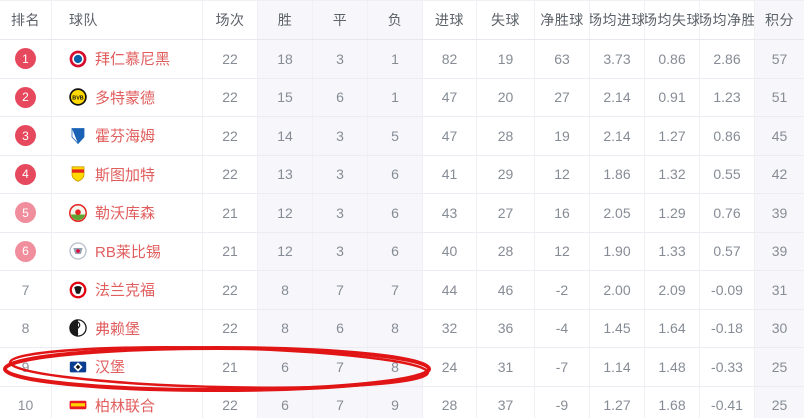 The image size is (804, 418). I want to click on team-cell: 汉堡, so click(127, 367).